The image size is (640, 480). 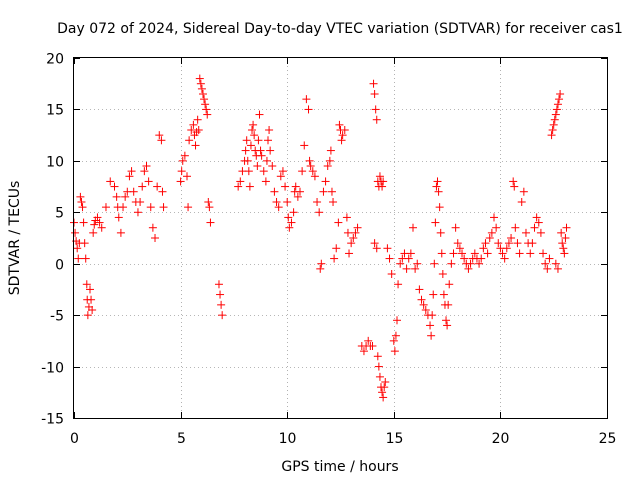 What do you see at coordinates (395, 439) in the screenshot?
I see `x-tick-label: 15` at bounding box center [395, 439].